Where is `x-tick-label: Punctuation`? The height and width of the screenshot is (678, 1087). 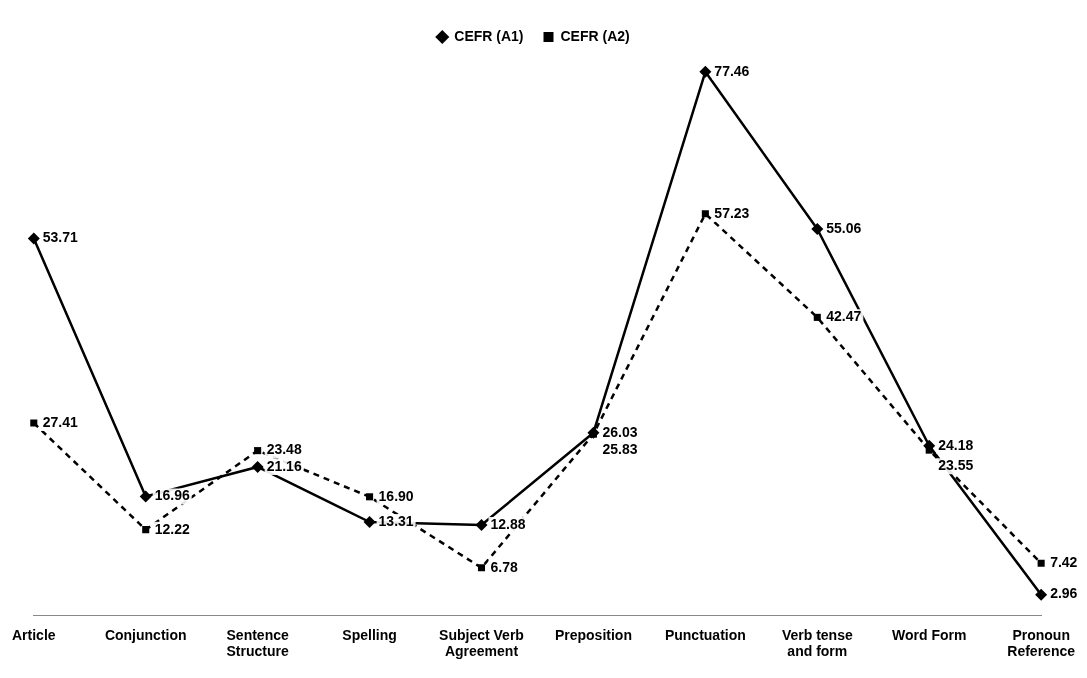 x-tick-label: Punctuation is located at coordinates (705, 634).